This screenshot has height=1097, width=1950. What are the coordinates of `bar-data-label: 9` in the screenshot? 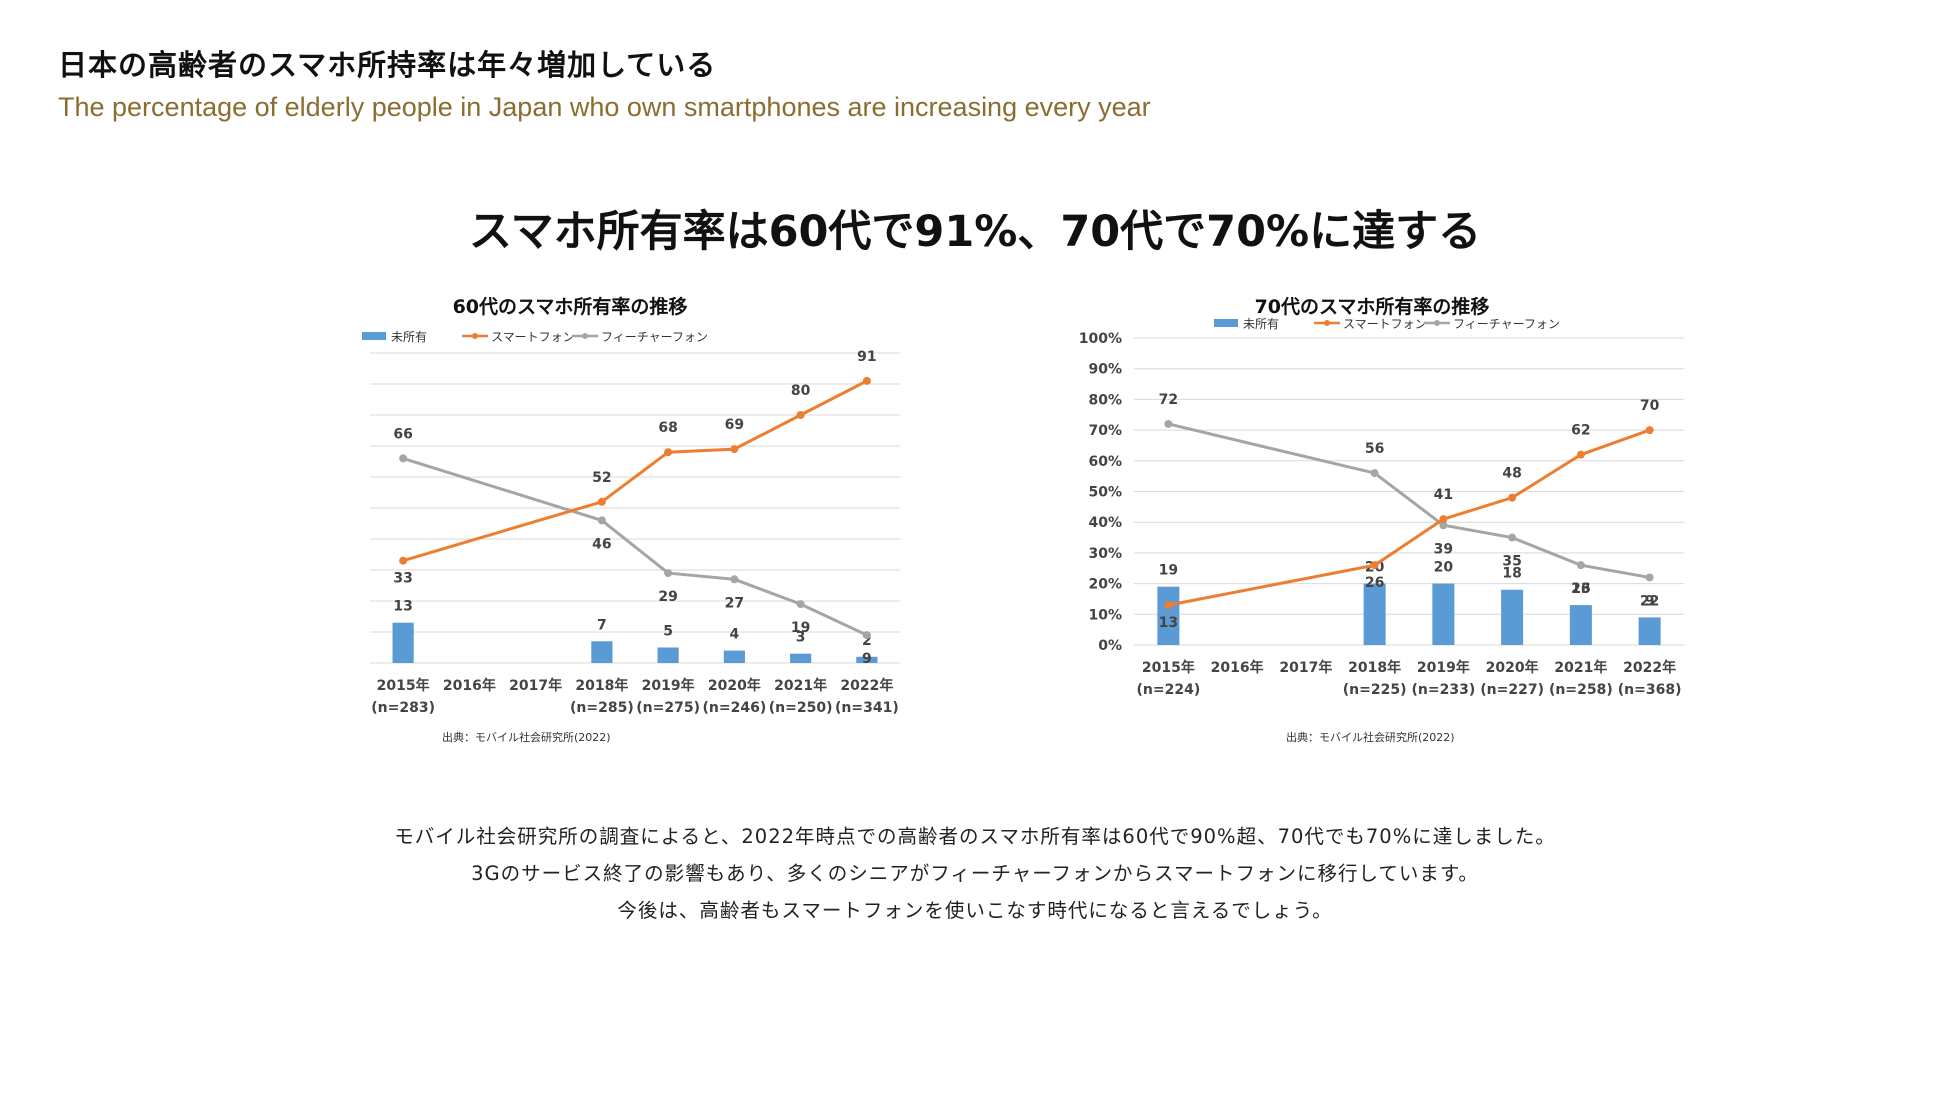 It's located at (1650, 601).